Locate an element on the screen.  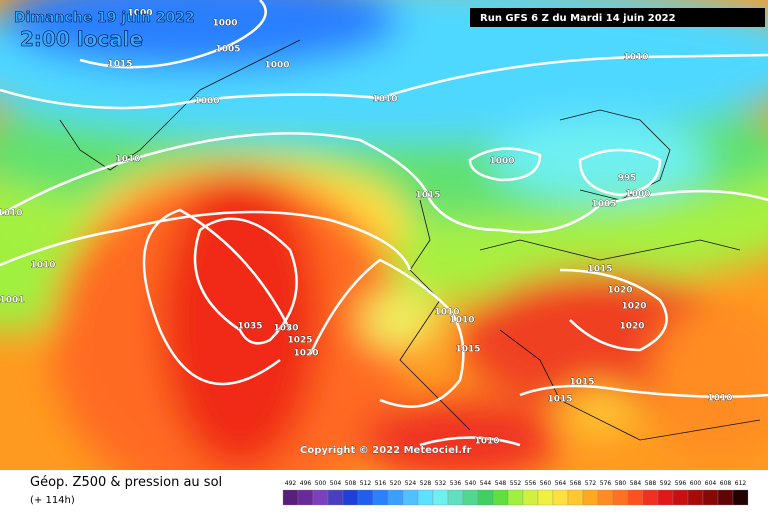
forecast-hour: (+ 114h) is located at coordinates (52, 500).